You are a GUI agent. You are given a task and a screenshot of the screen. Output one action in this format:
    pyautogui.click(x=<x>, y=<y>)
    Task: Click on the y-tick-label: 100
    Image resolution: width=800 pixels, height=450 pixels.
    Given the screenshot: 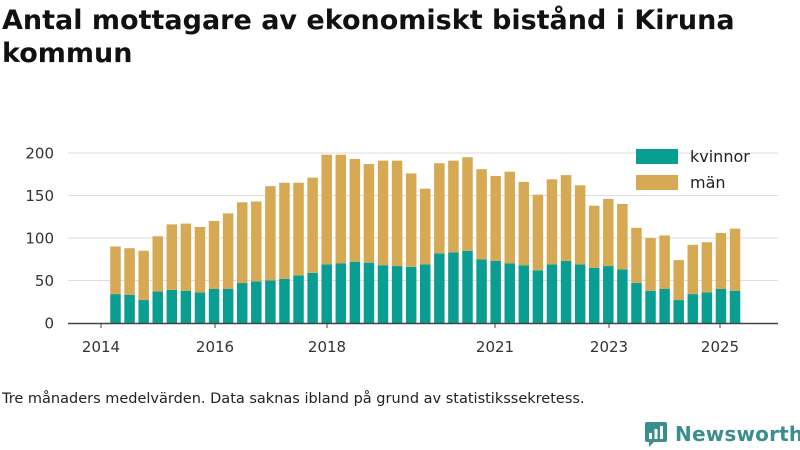 What is the action you would take?
    pyautogui.click(x=39, y=239)
    